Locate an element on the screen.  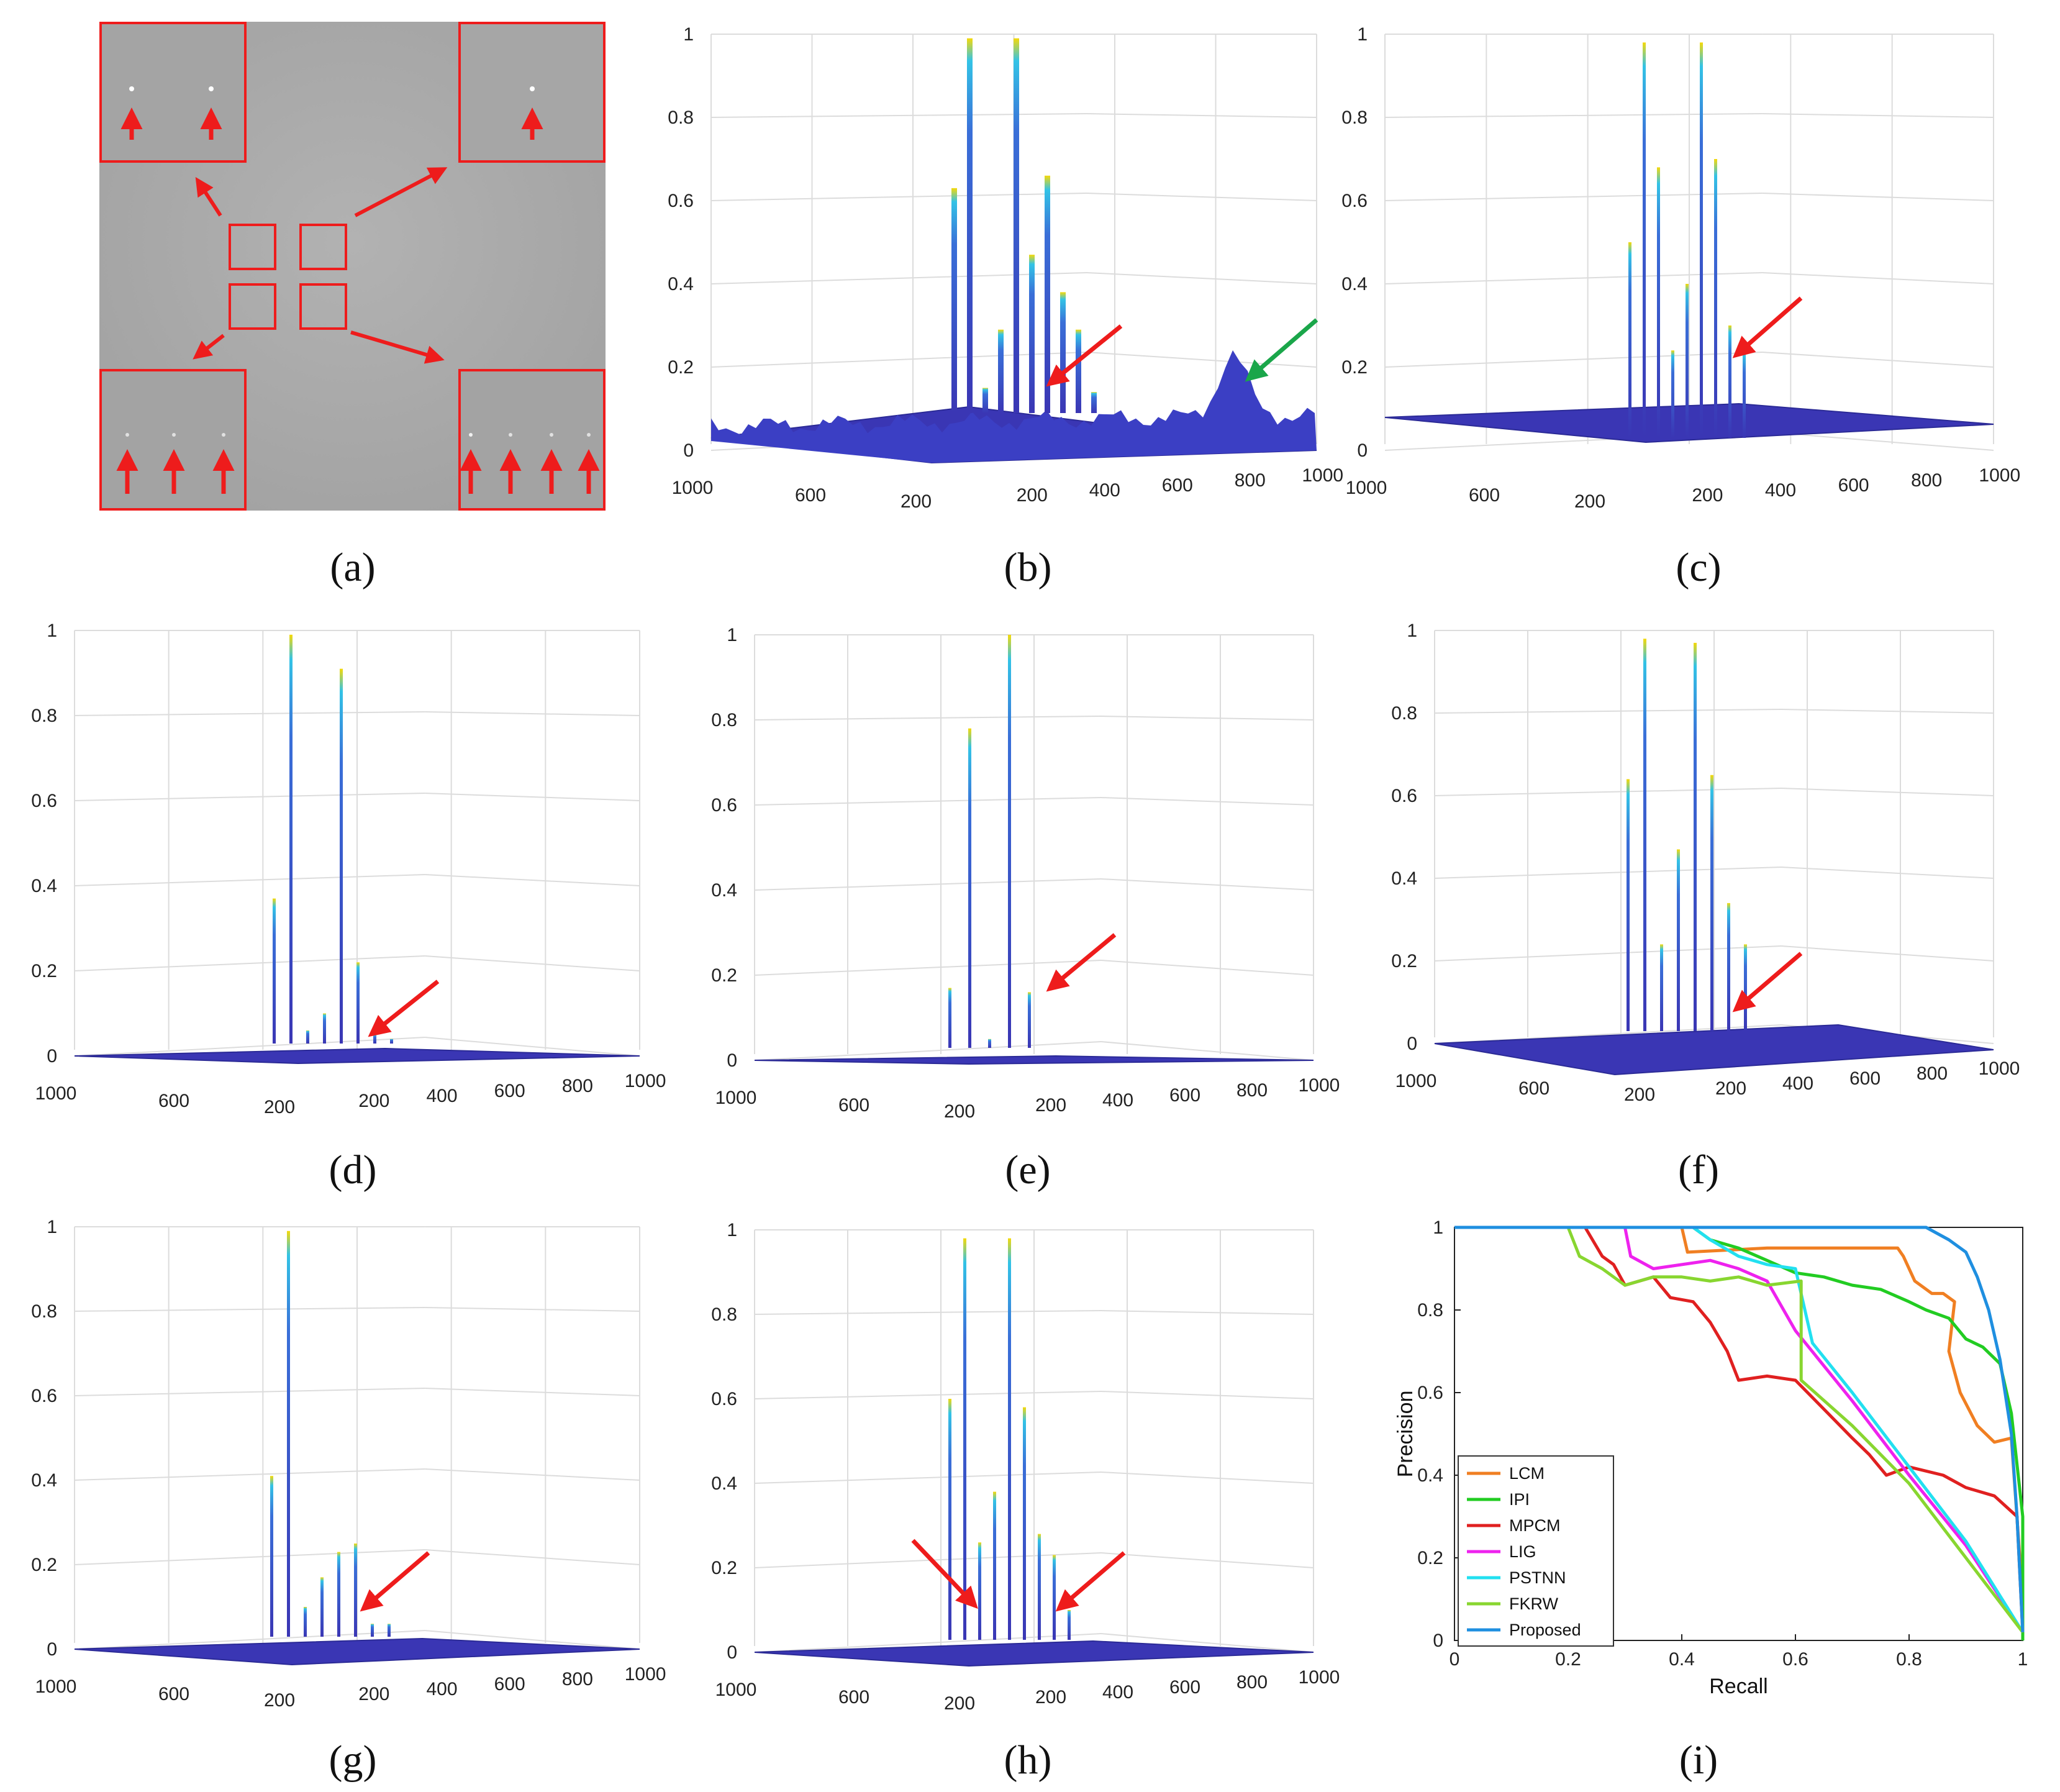
panel-b-surface: 0 0.2 0.4 0.6 0.8 1 1000 600 200 200 400 600 800 1000 is located at coordinates (1006, 268).